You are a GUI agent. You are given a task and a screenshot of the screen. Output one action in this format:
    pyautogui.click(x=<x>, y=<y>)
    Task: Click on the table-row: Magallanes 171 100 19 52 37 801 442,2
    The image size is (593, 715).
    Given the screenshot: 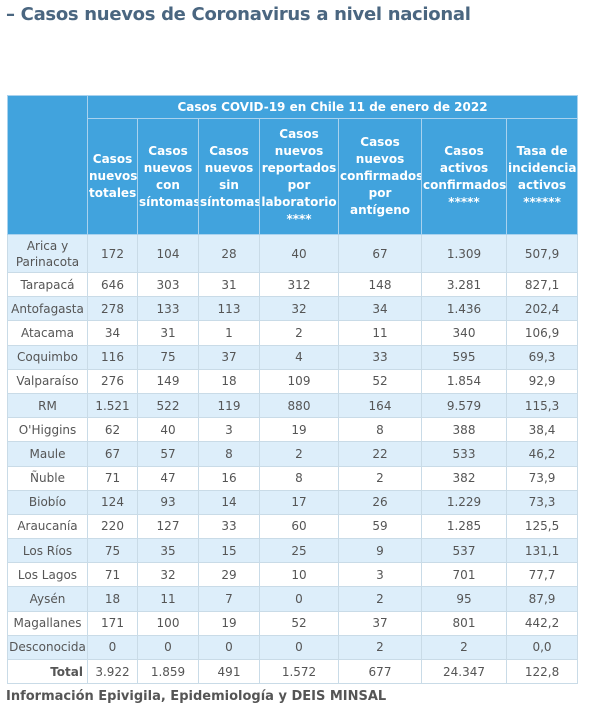 What is the action you would take?
    pyautogui.click(x=293, y=623)
    